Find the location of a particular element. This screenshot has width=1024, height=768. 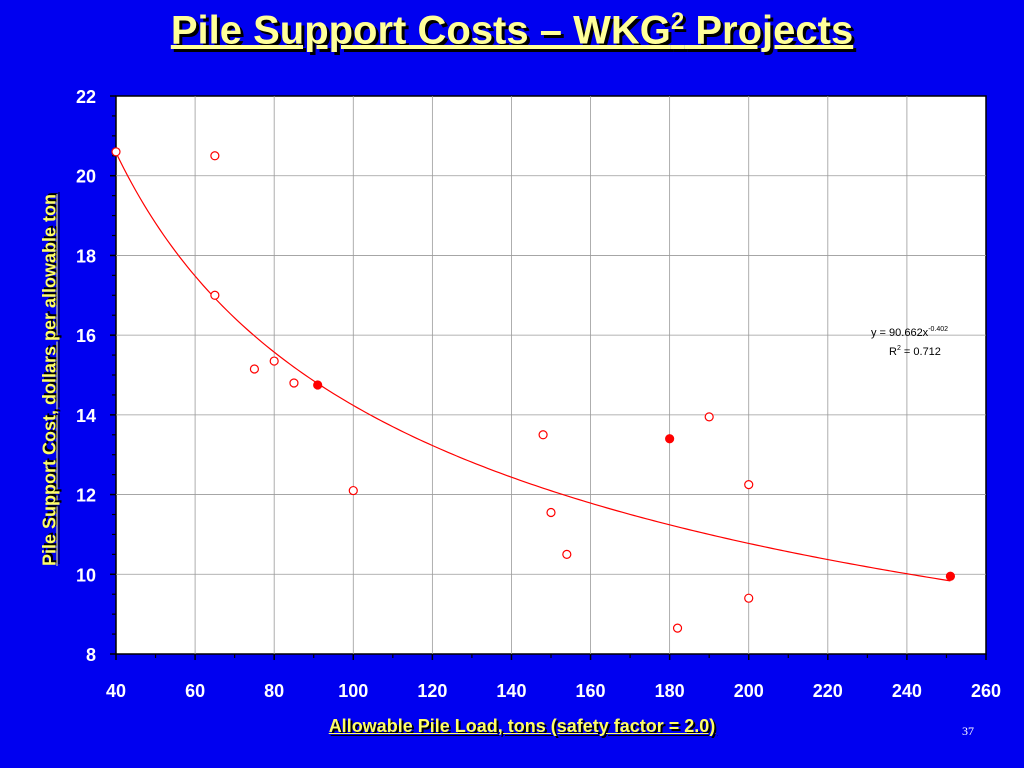

y-tick-label: 8 is located at coordinates (91, 655).